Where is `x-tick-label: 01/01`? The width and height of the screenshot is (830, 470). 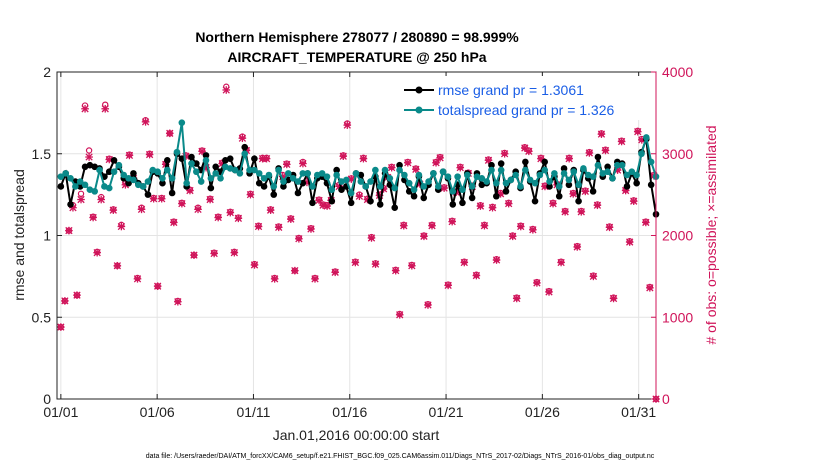
x-tick-label: 01/01 is located at coordinates (60, 412).